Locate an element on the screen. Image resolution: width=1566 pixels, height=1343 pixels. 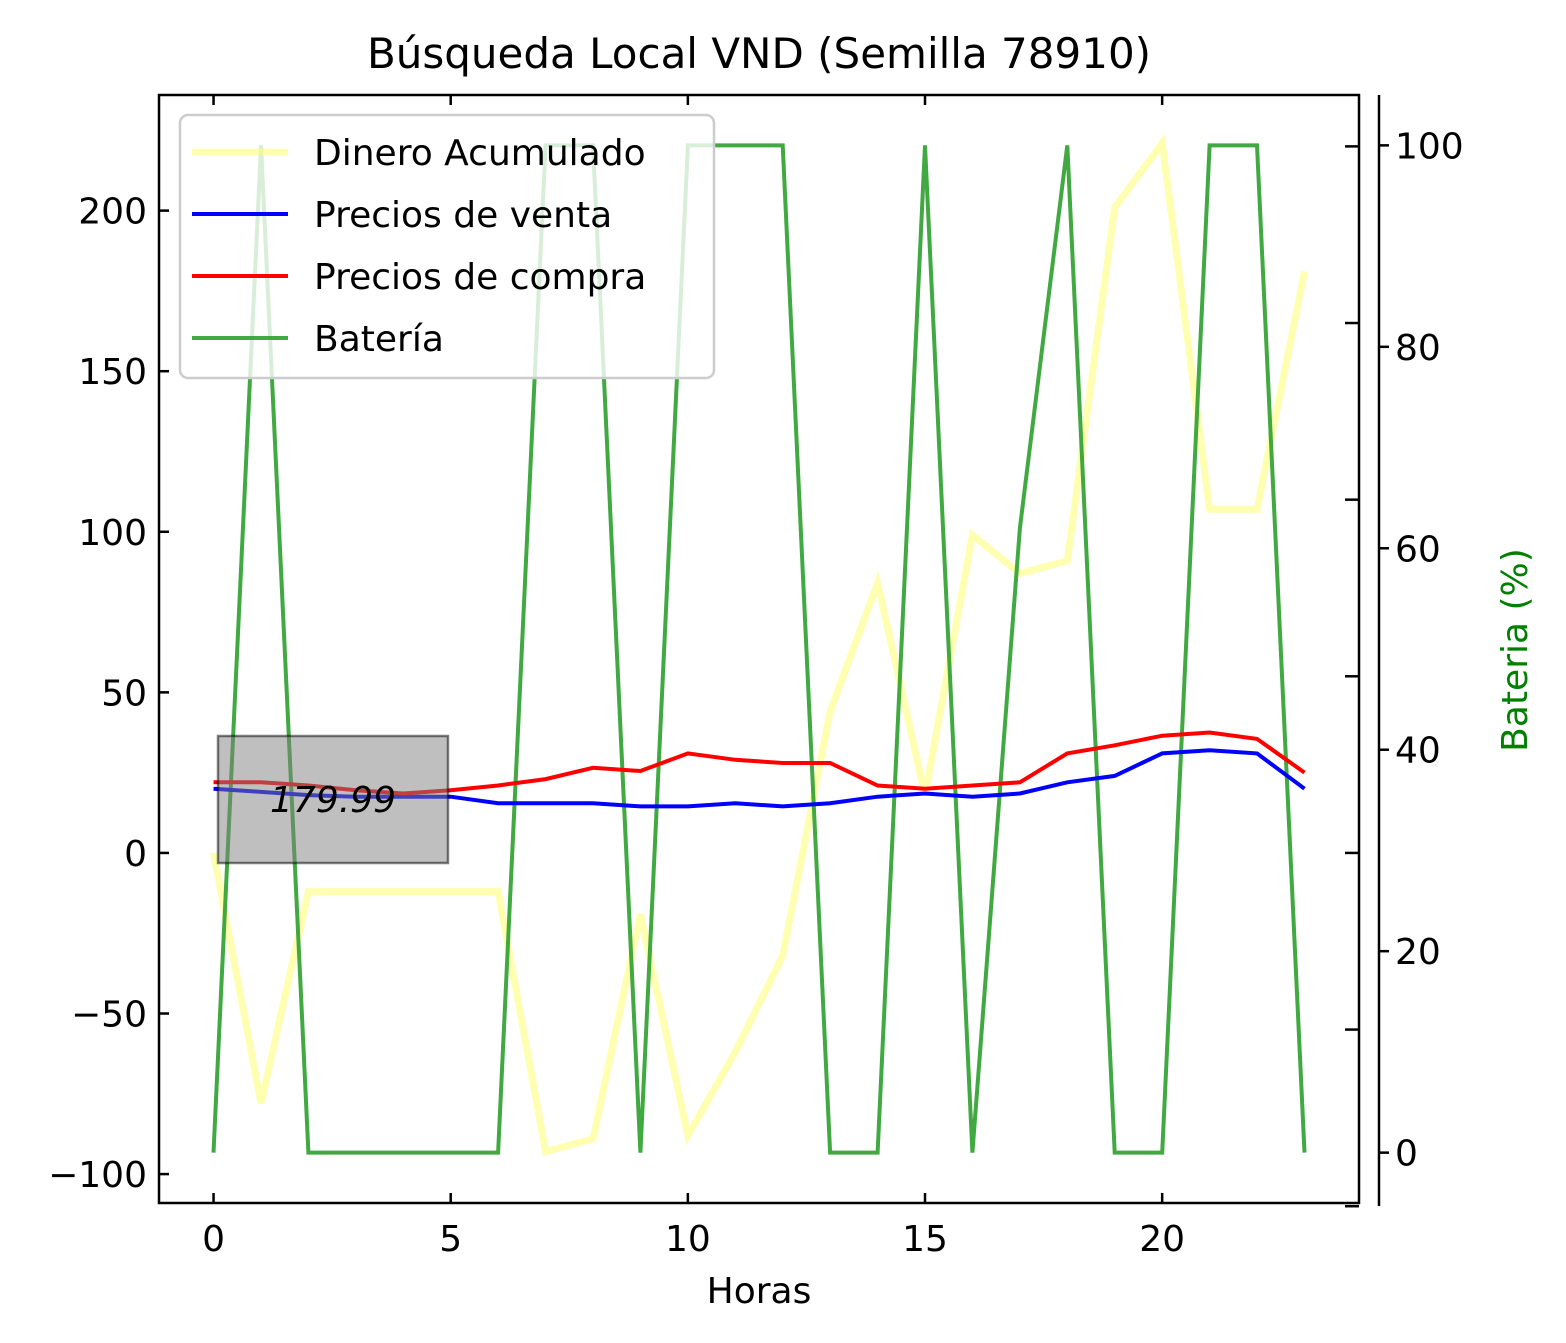
y2-tick-label: 100 is located at coordinates (1429, 146).